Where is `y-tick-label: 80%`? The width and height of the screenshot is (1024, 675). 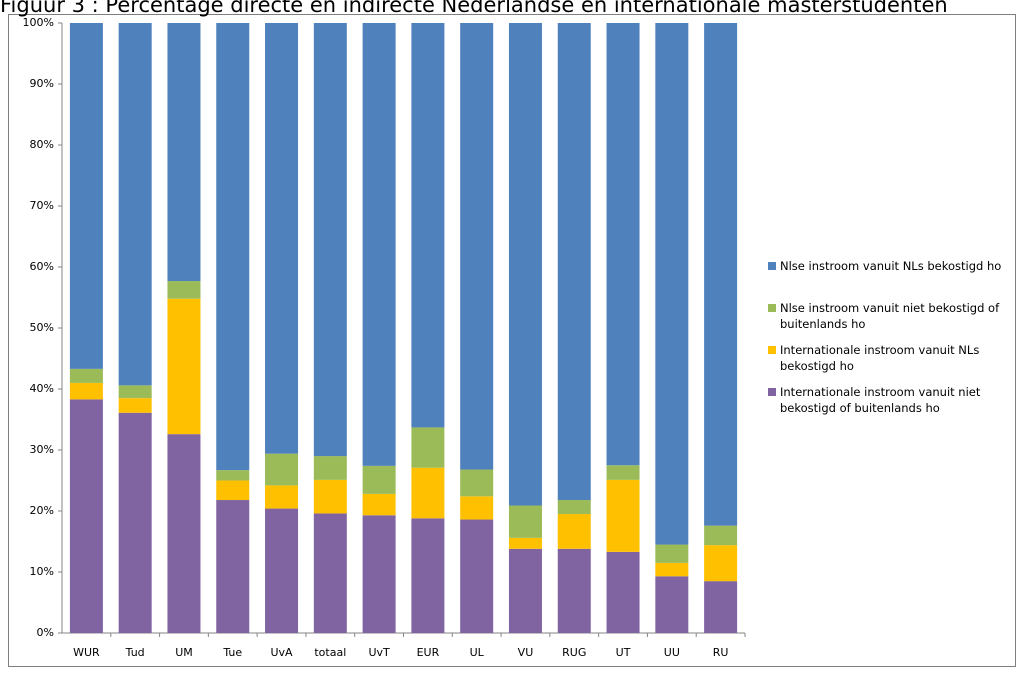 y-tick-label: 80% is located at coordinates (42, 144).